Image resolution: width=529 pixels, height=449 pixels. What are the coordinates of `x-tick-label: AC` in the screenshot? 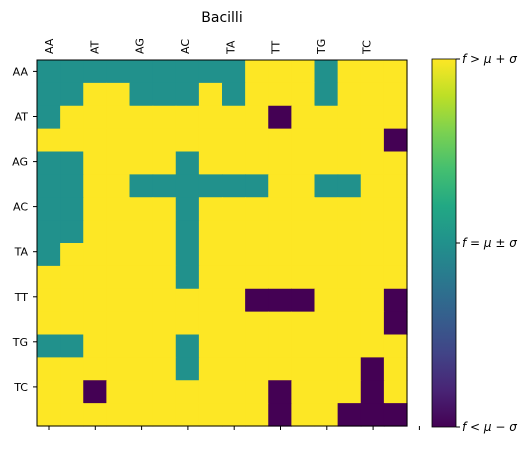 It's located at (185, 46).